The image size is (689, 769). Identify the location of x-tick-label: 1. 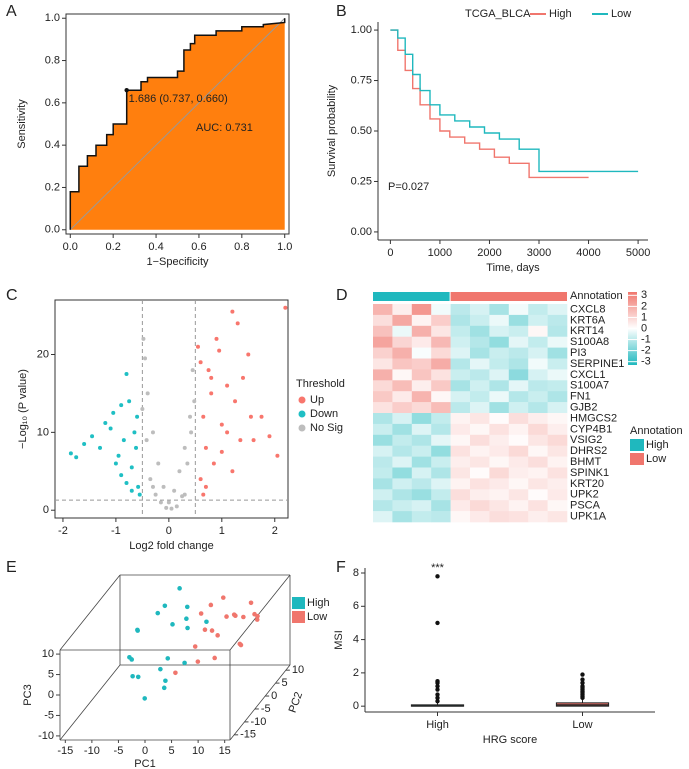
(222, 531).